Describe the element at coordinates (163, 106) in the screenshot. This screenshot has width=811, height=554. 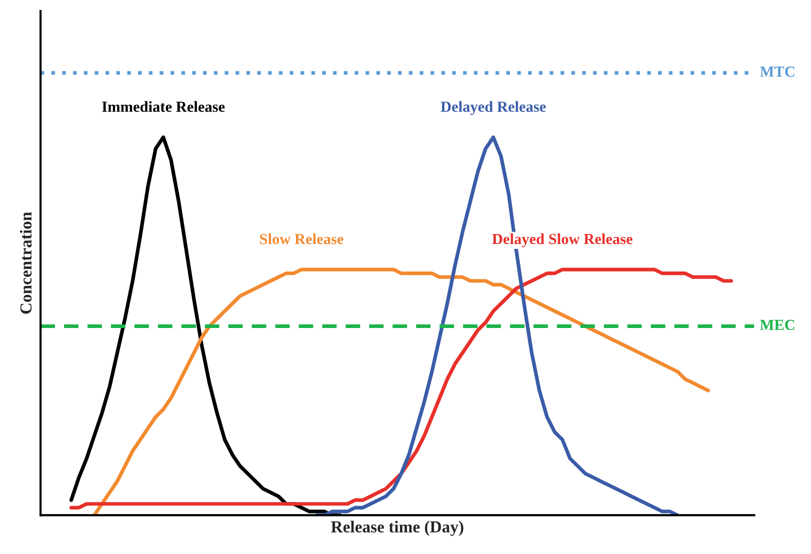
I see `text: Immediate Release` at that location.